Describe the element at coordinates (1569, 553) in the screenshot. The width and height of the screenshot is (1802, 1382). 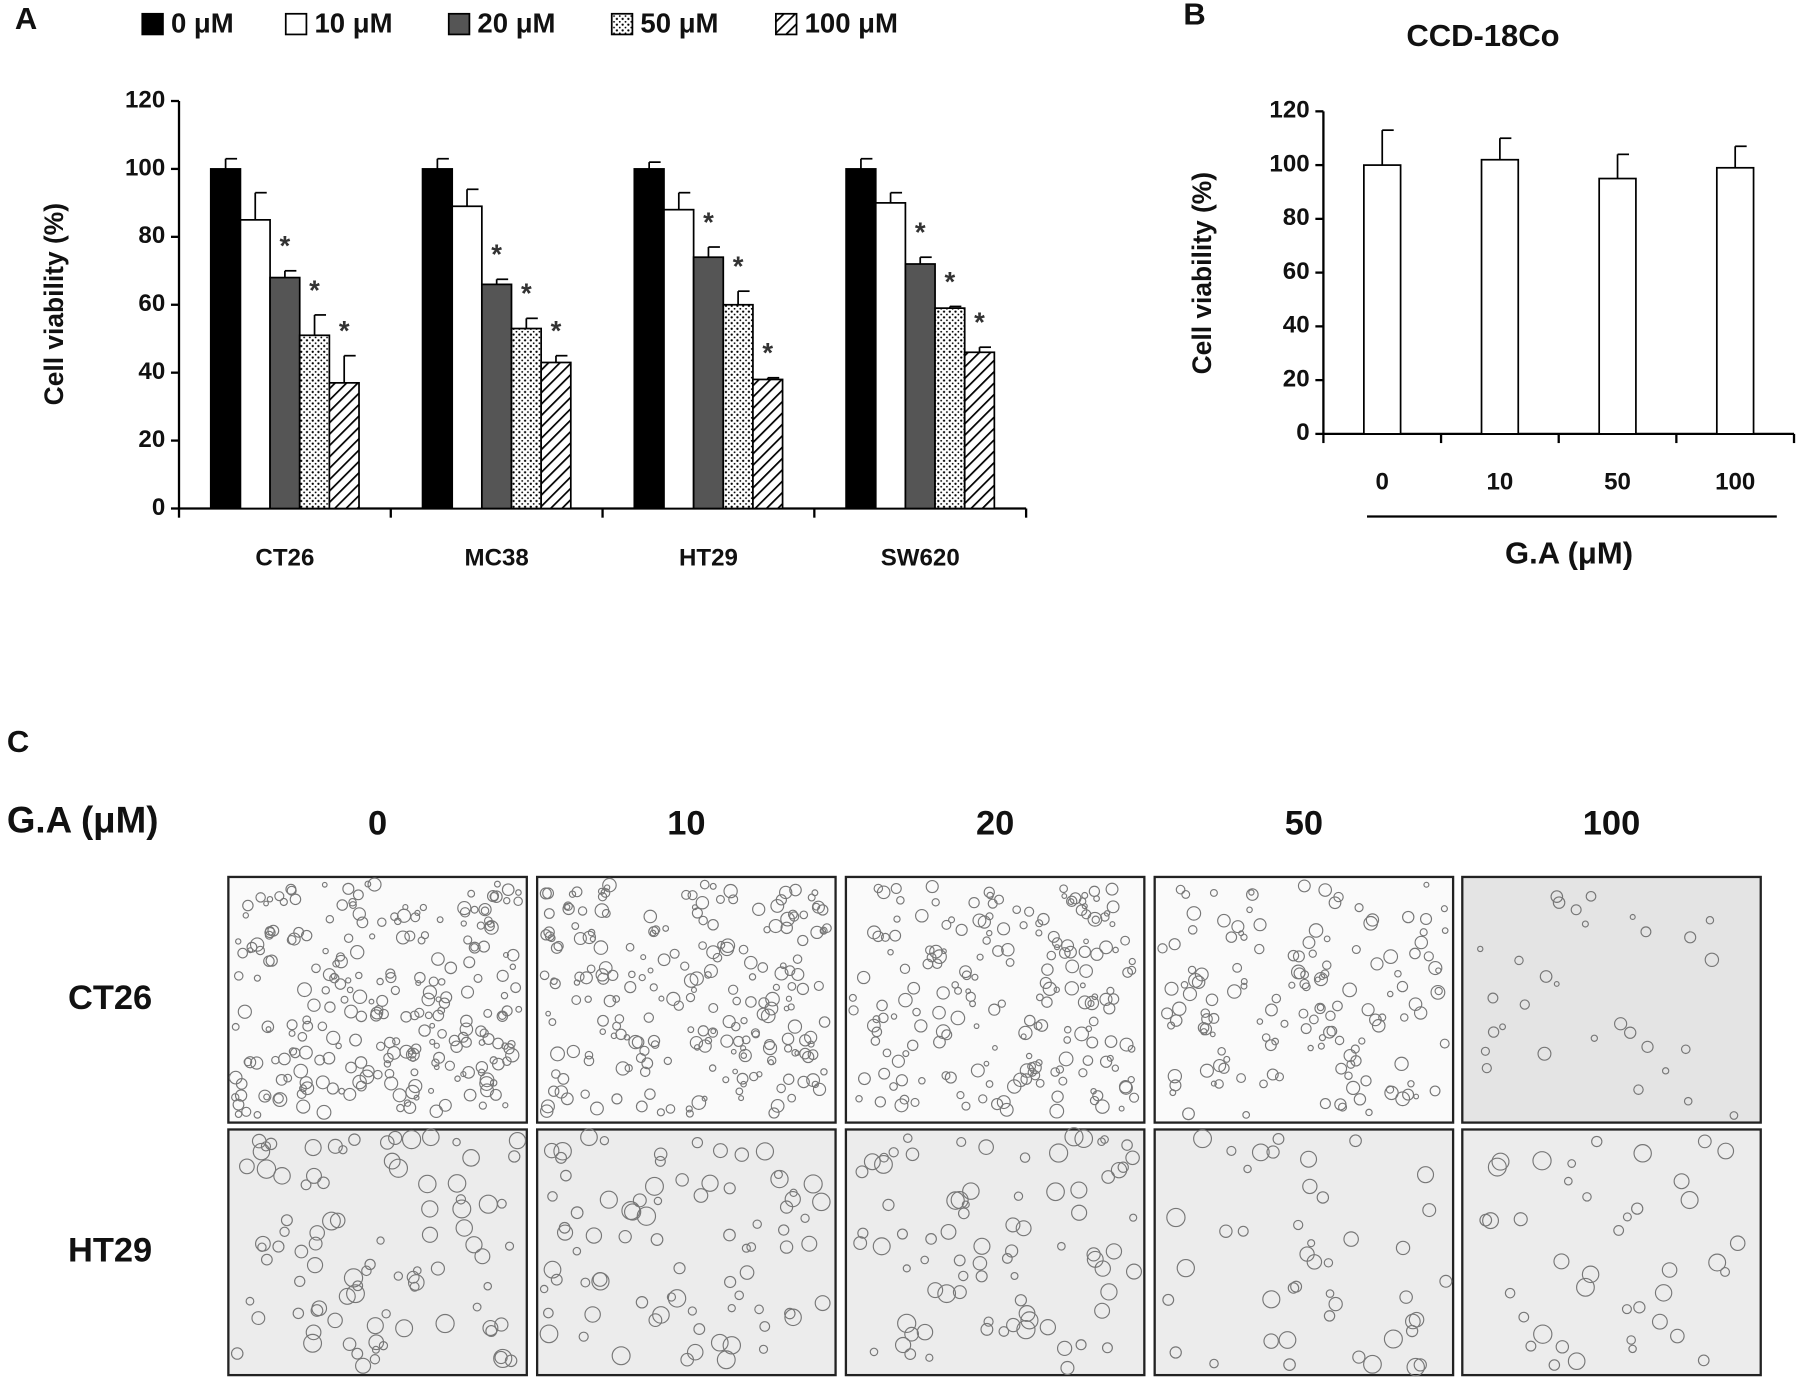
I see `x-axis-label: G.A (μM)` at that location.